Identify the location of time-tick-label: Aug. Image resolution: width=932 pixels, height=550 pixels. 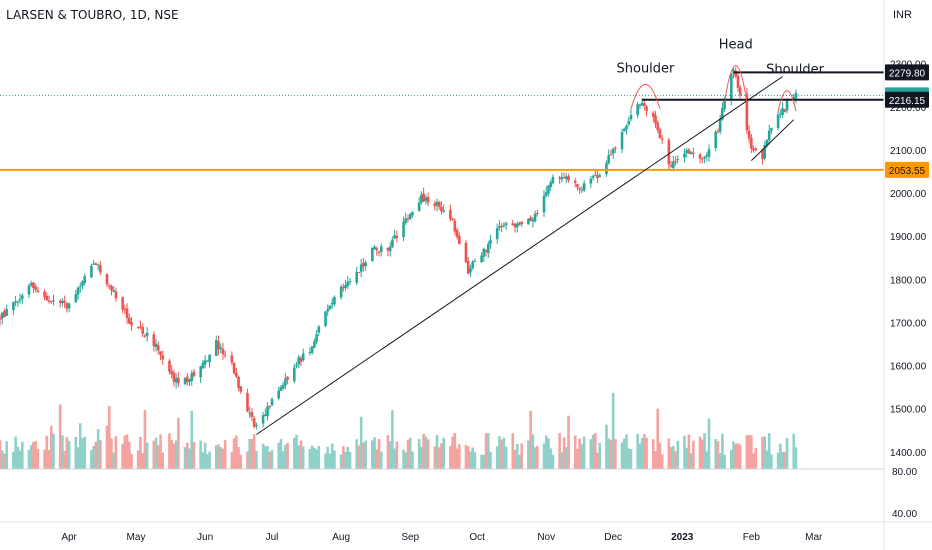
(341, 537).